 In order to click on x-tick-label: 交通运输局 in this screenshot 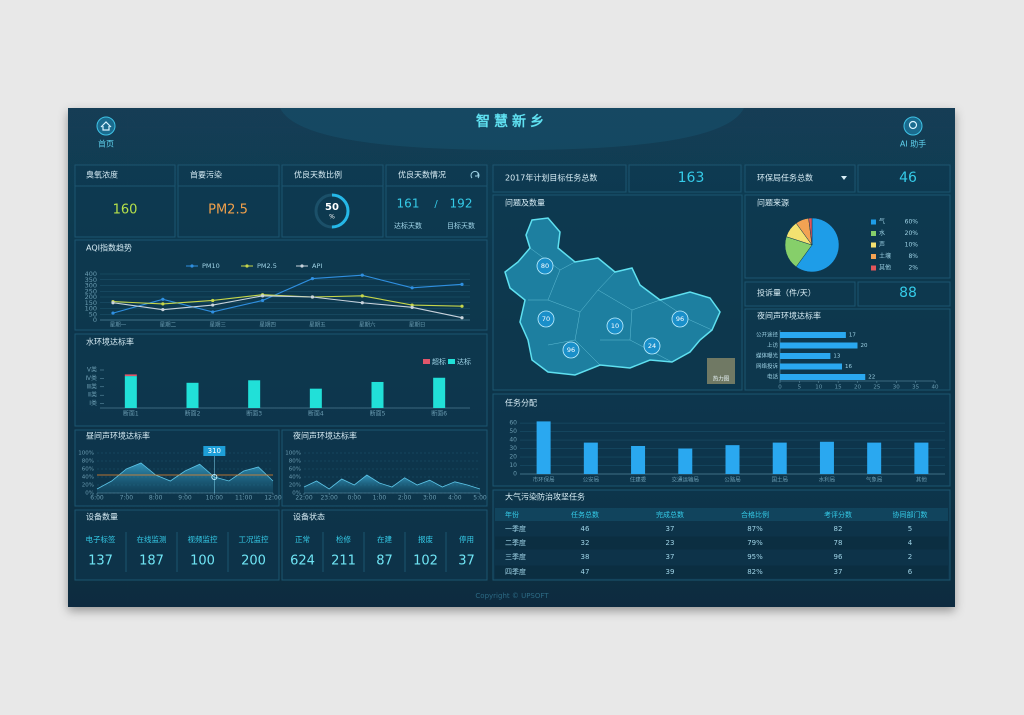, I will do `click(686, 480)`.